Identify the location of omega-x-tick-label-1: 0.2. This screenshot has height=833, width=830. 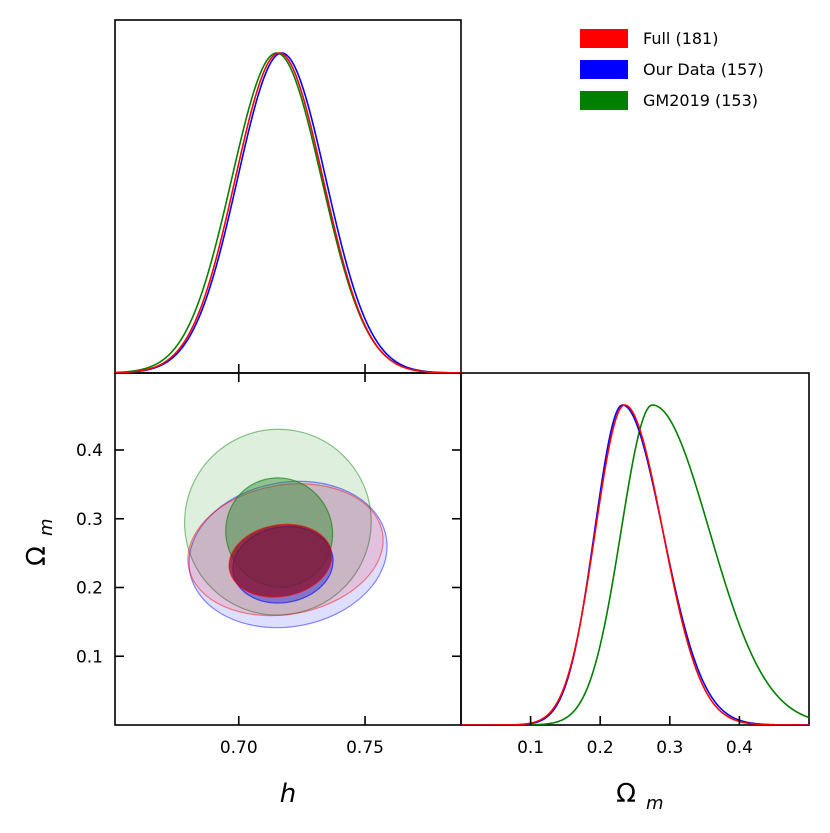
(600, 748).